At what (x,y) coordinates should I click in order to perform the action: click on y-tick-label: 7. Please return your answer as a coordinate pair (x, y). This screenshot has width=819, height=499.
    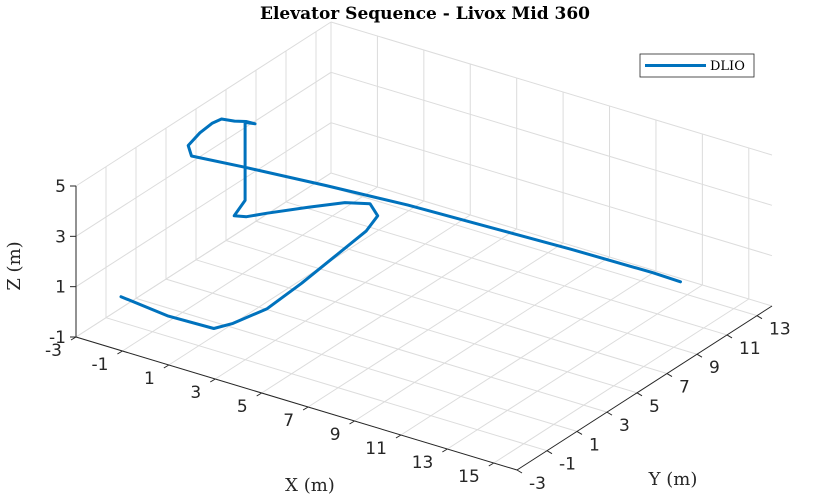
    Looking at the image, I should click on (684, 388).